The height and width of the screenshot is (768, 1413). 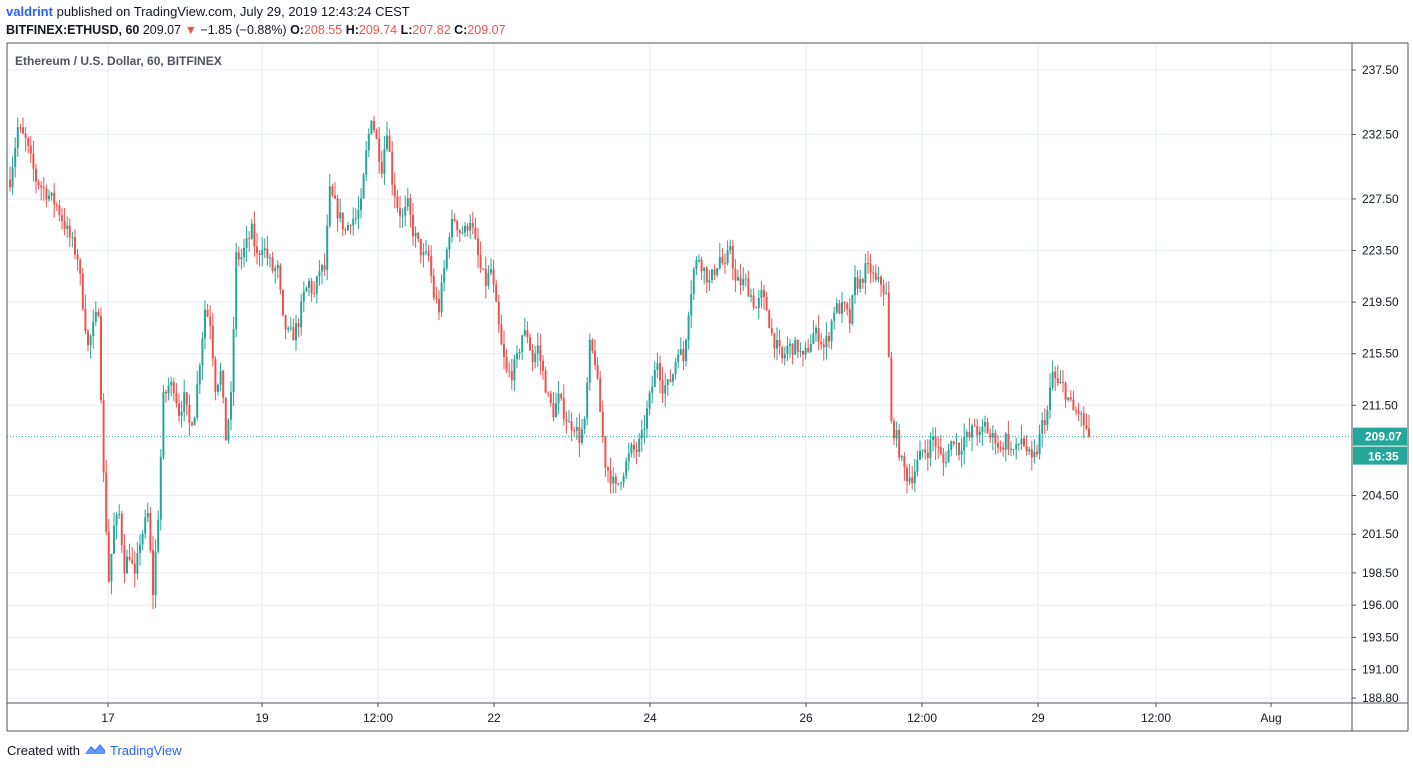 What do you see at coordinates (29, 11) in the screenshot?
I see `author-name: valdrint` at bounding box center [29, 11].